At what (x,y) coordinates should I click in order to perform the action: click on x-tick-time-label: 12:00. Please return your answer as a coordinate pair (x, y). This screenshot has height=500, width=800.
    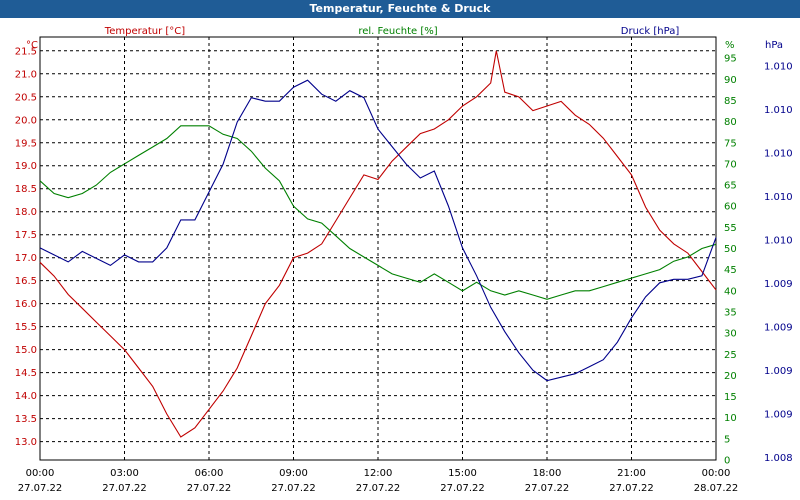
    Looking at the image, I should click on (378, 473).